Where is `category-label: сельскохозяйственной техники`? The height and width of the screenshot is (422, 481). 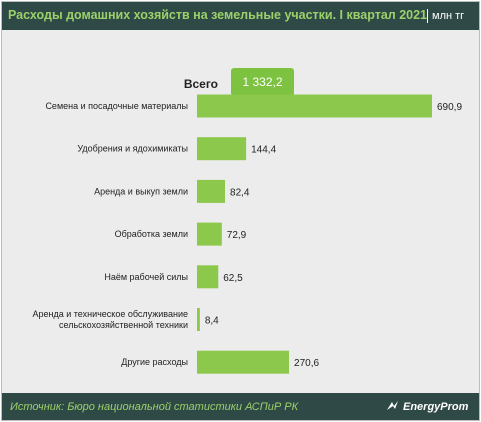
category-label: сельскохозяйственной техники is located at coordinates (123, 325).